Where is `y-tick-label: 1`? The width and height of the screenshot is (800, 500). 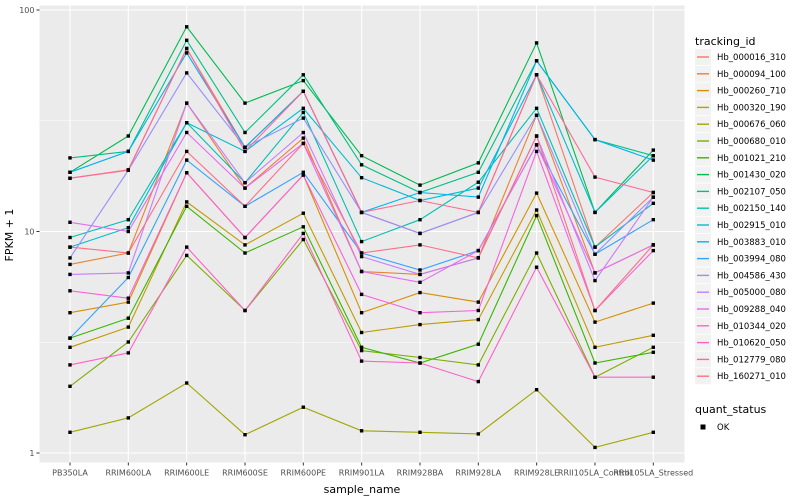
y-tick-label: 1 is located at coordinates (31, 453).